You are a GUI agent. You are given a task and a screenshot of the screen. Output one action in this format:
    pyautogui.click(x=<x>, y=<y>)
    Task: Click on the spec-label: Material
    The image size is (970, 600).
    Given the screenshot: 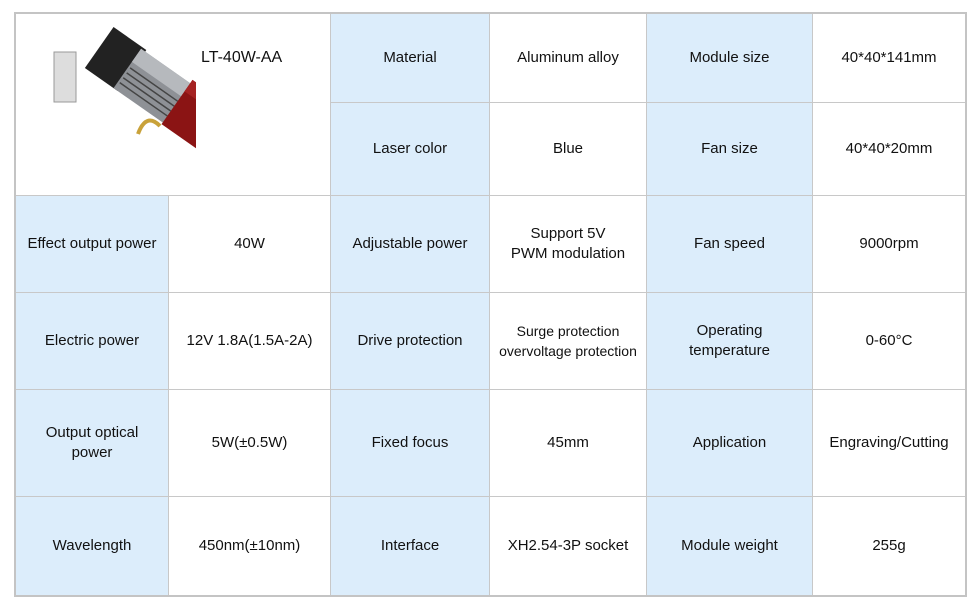 What is the action you would take?
    pyautogui.click(x=410, y=58)
    